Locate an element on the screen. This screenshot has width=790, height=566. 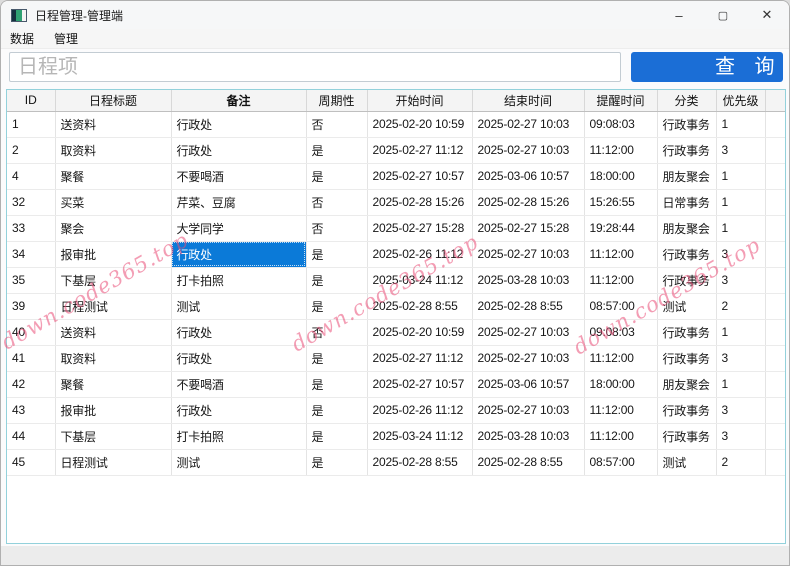
minimize-icon: – is located at coordinates (679, 15).